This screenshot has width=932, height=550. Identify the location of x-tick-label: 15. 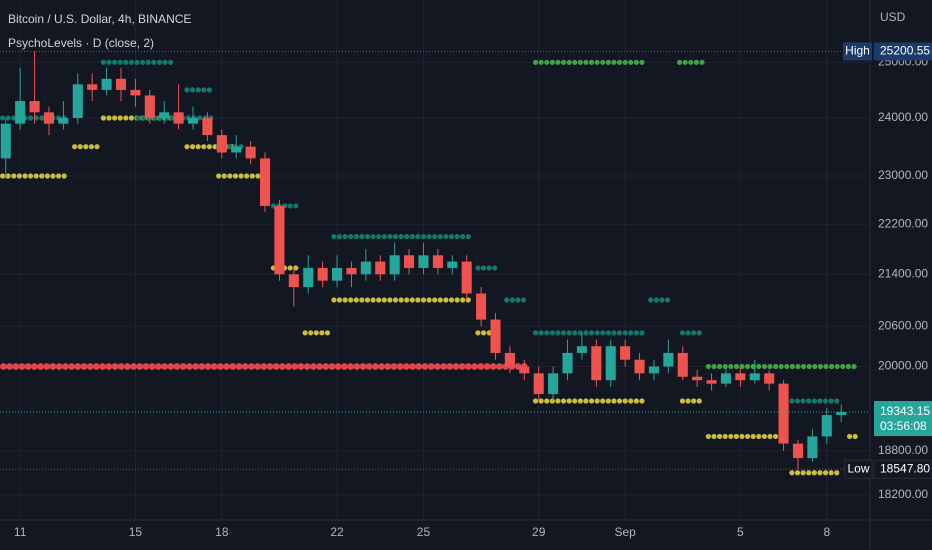
(136, 532).